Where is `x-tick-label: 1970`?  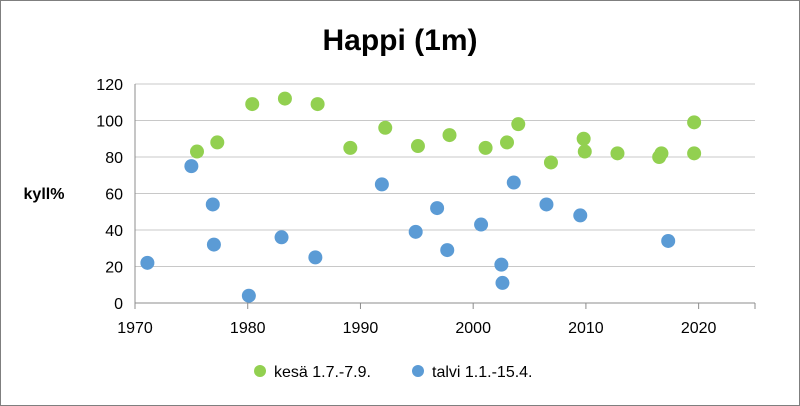 x-tick-label: 1970 is located at coordinates (135, 328).